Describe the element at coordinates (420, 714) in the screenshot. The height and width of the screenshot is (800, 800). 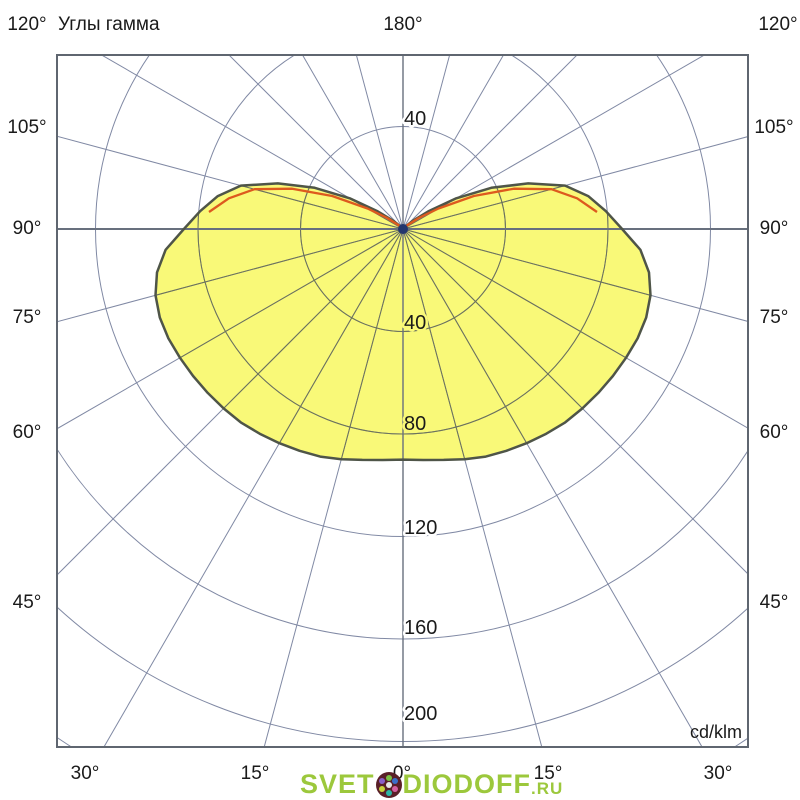
I see `radial-tick-label: 200` at that location.